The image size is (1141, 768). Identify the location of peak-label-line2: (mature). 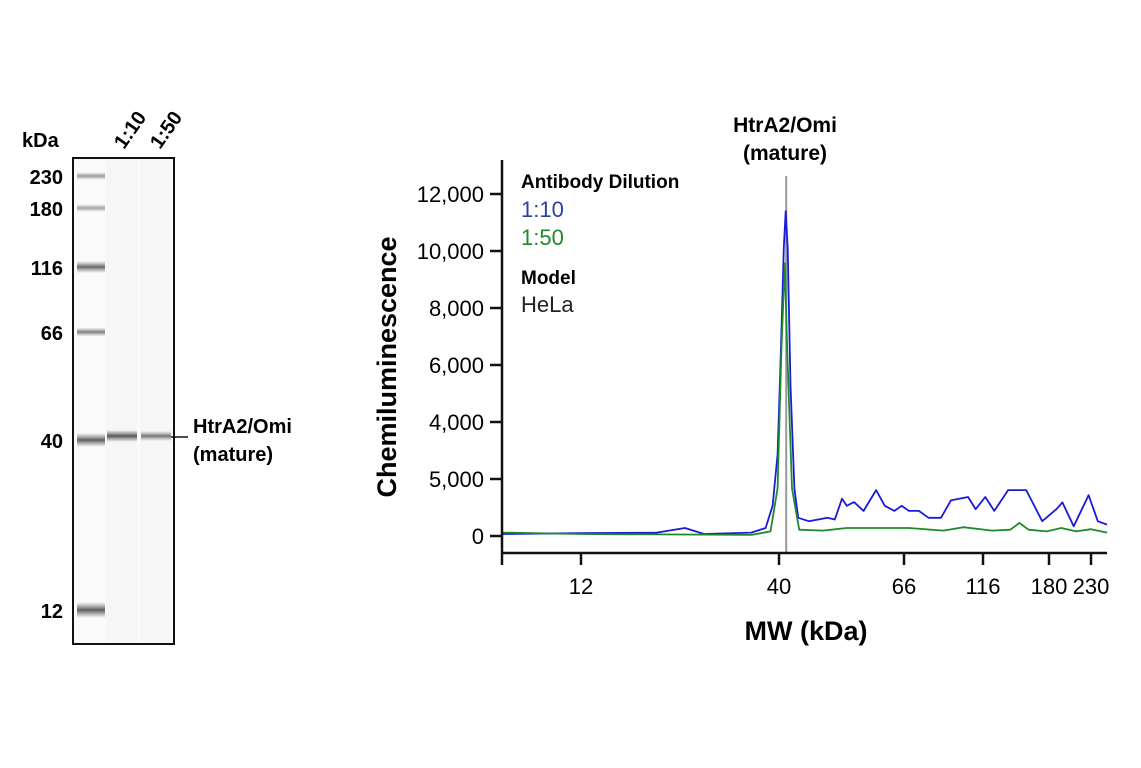
(785, 153).